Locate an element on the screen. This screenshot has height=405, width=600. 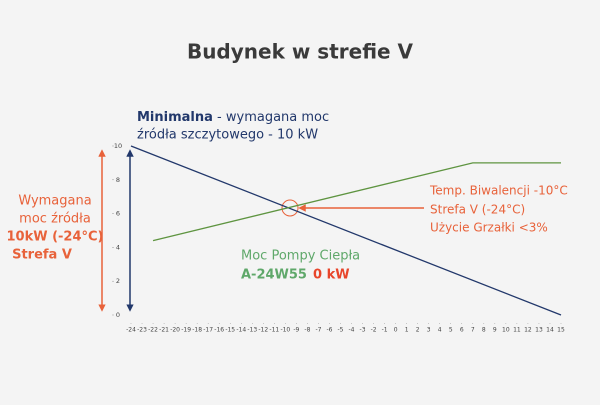
x-tick-label: 4 is located at coordinates (440, 330).